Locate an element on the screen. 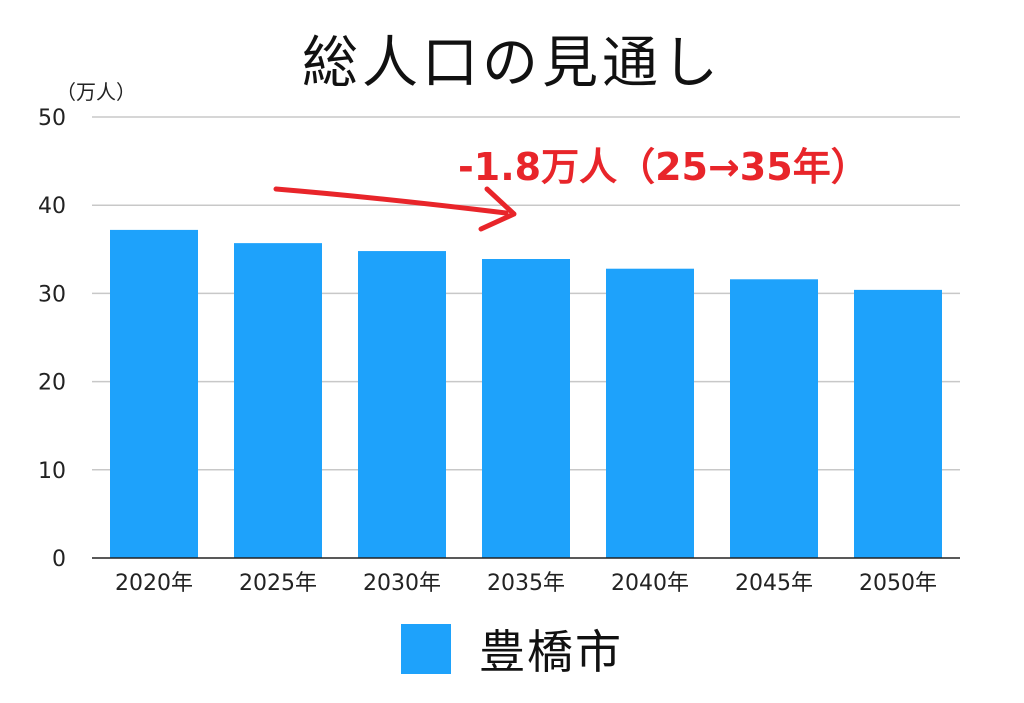 The width and height of the screenshot is (1024, 703). y-tick-labels: 0 10 20 30 40 50 is located at coordinates (52, 339).